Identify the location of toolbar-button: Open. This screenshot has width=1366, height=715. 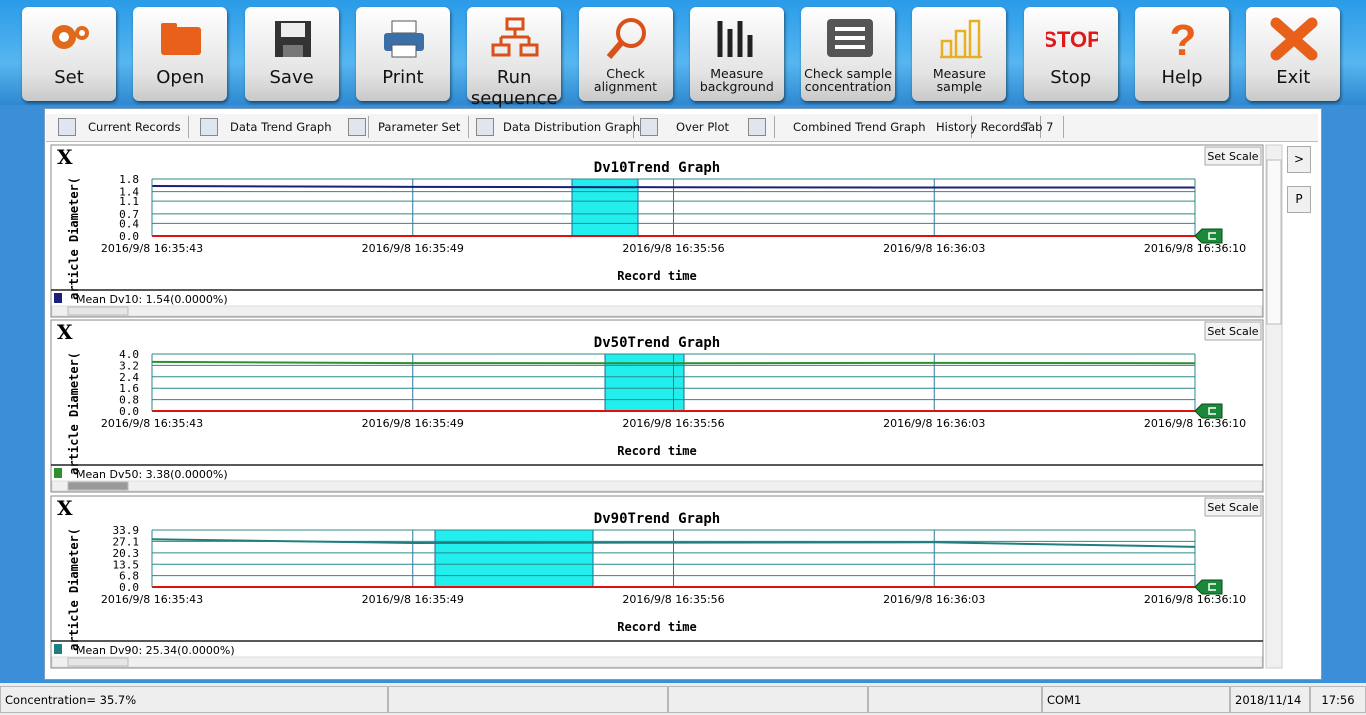
(180, 54).